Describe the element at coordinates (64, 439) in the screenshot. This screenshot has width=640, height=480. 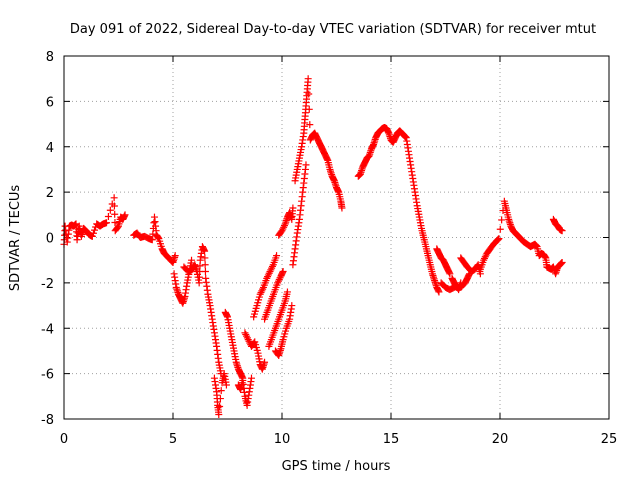
I see `x-tick-label: 0` at that location.